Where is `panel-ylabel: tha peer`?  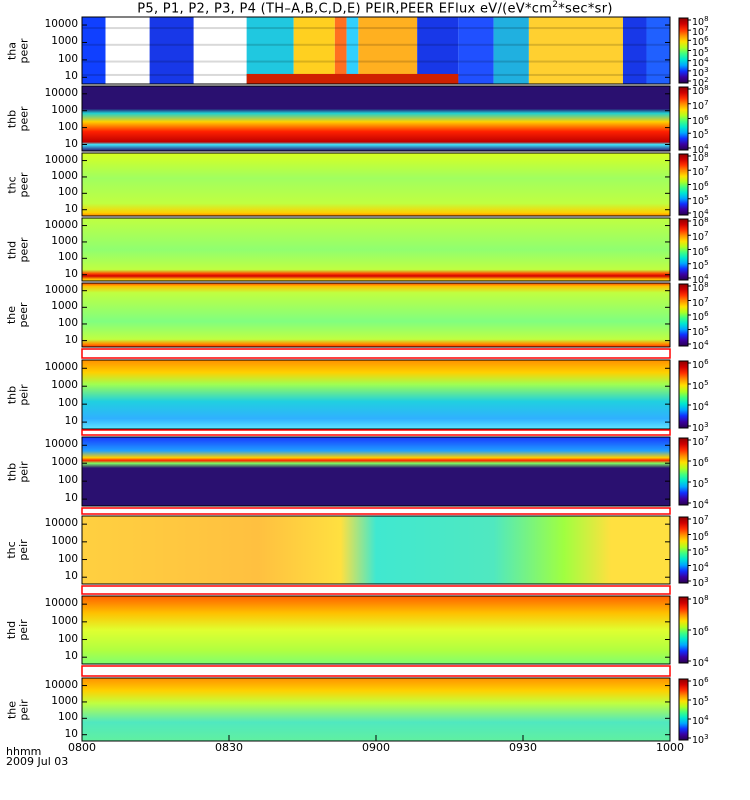 panel-ylabel: tha peer is located at coordinates (17, 50).